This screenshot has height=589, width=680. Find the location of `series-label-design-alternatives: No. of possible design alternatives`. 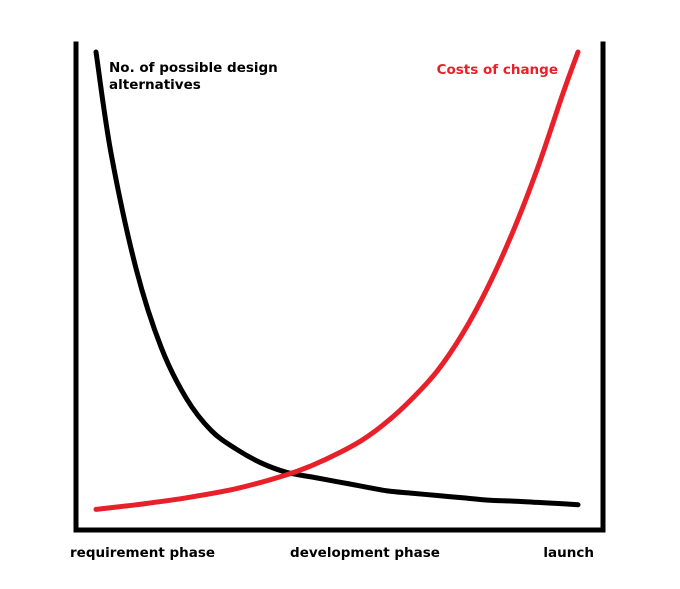

series-label-design-alternatives: No. of possible design alternatives is located at coordinates (193, 76).